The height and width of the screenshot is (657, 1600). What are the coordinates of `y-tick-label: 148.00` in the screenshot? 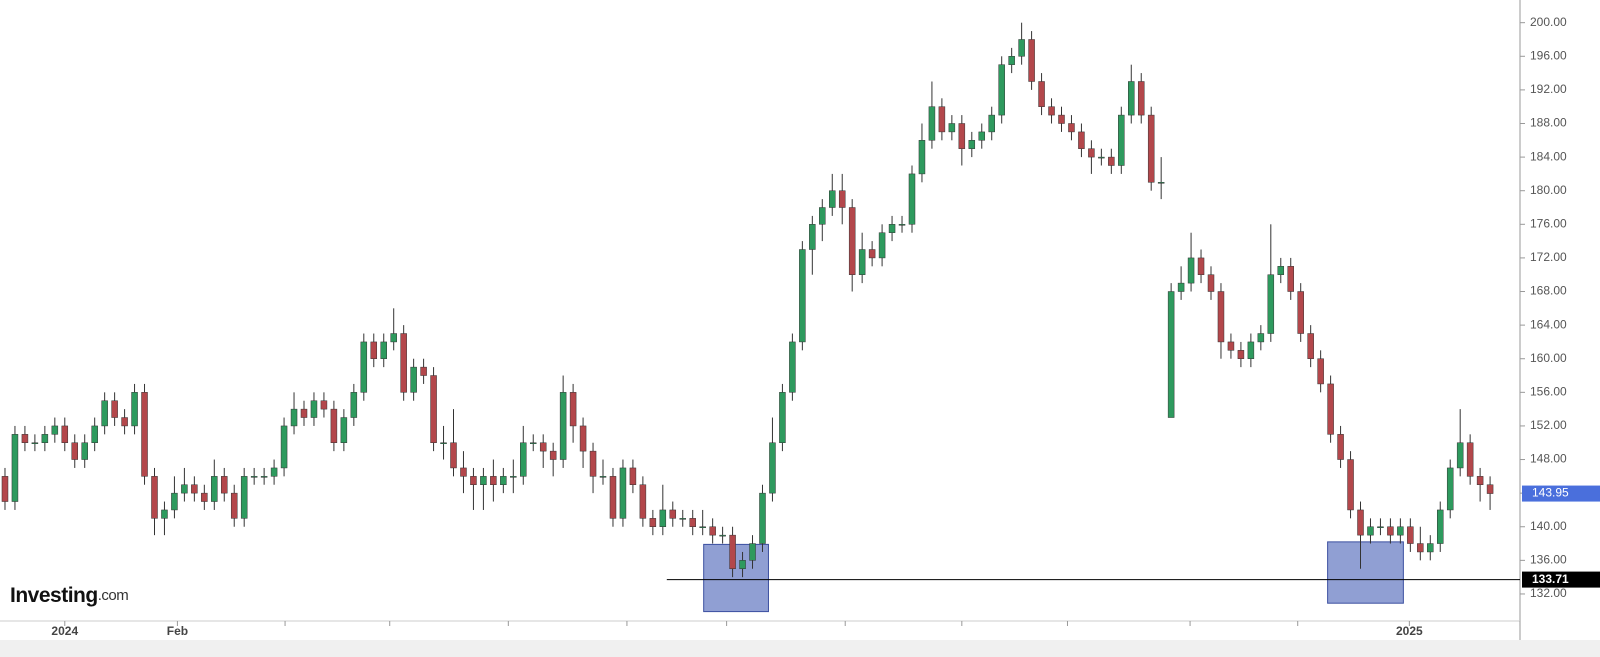 It's located at (1548, 459).